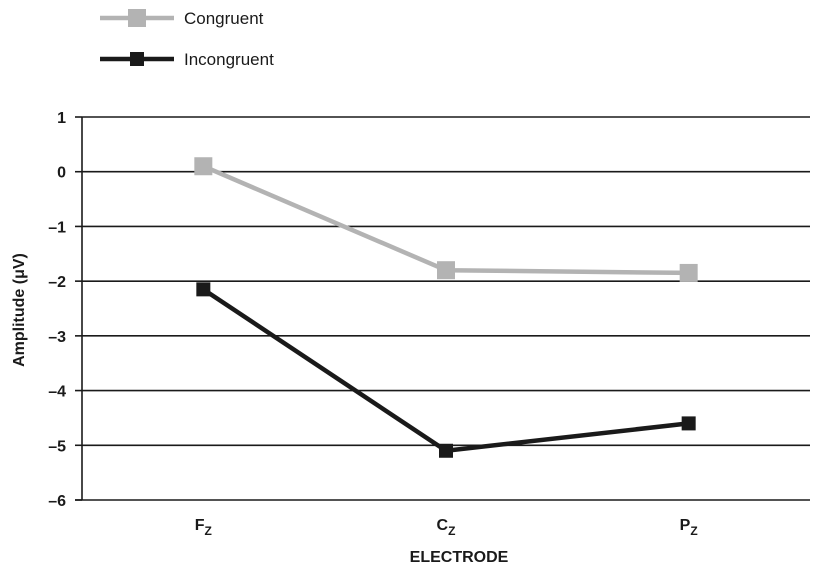 The width and height of the screenshot is (835, 571). Describe the element at coordinates (203, 527) in the screenshot. I see `x-tick-label: FZ` at that location.